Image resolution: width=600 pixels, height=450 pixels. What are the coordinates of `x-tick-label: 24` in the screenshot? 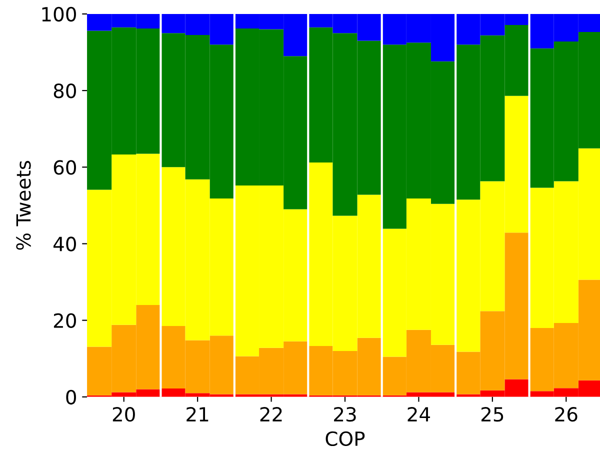 It's located at (419, 414).